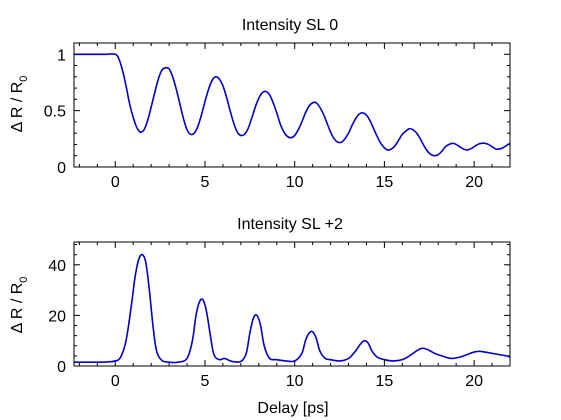  Describe the element at coordinates (55, 112) in the screenshot. I see `y-tick-label: 0.5` at that location.